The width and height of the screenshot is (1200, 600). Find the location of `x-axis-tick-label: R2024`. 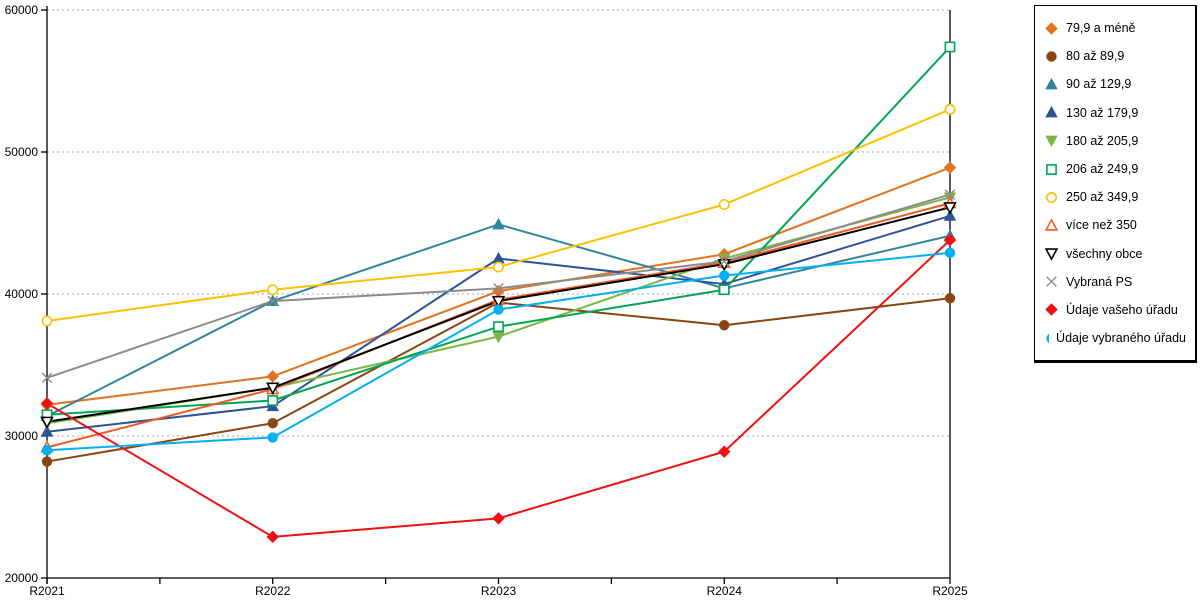

x-axis-tick-label: R2024 is located at coordinates (725, 591).